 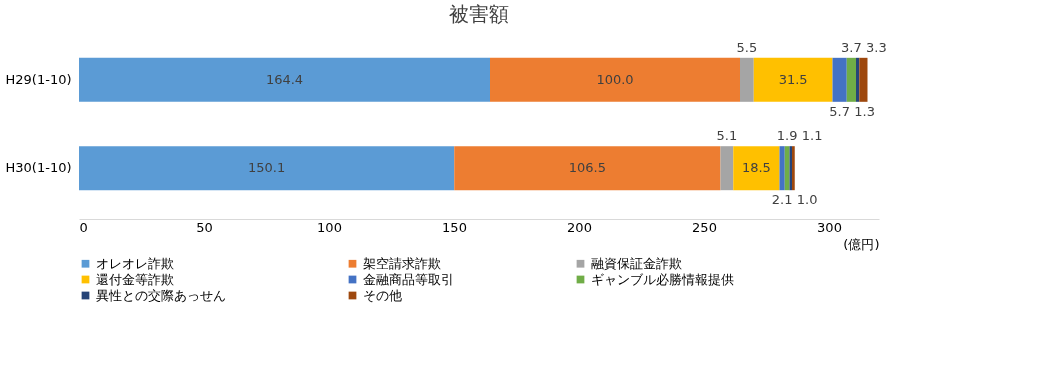 What do you see at coordinates (135, 263) in the screenshot?
I see `legend-label: オレオレ詐欺` at bounding box center [135, 263].